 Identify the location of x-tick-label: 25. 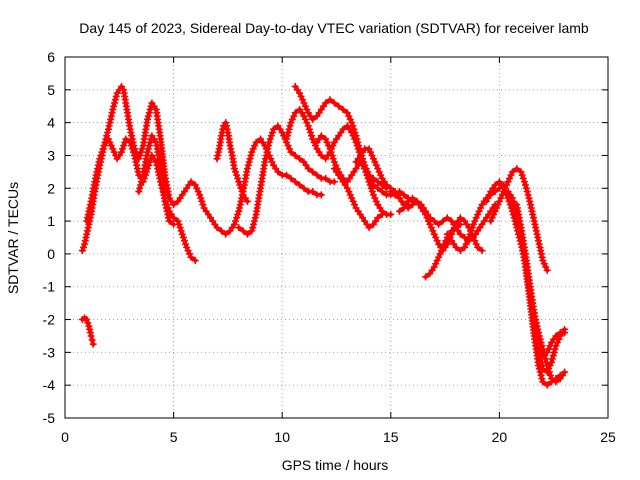
(608, 437).